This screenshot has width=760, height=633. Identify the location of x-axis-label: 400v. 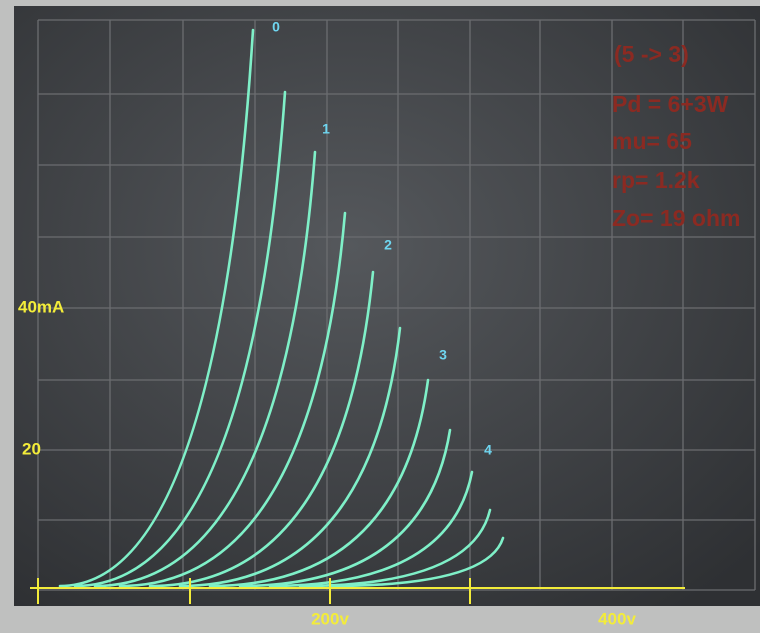
(617, 618).